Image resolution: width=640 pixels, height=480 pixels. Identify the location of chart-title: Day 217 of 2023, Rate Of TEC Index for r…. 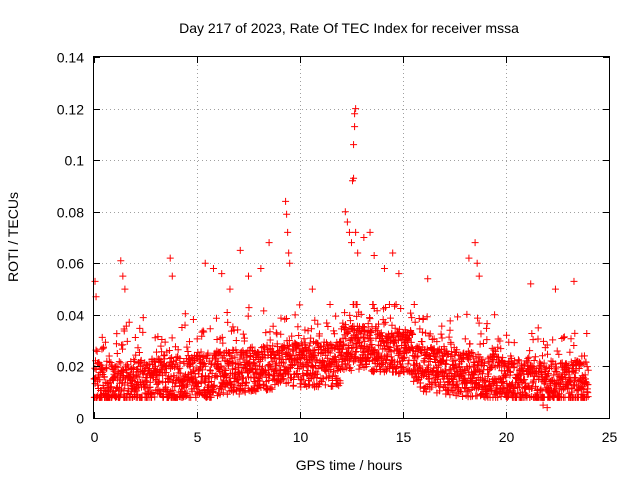
(349, 28).